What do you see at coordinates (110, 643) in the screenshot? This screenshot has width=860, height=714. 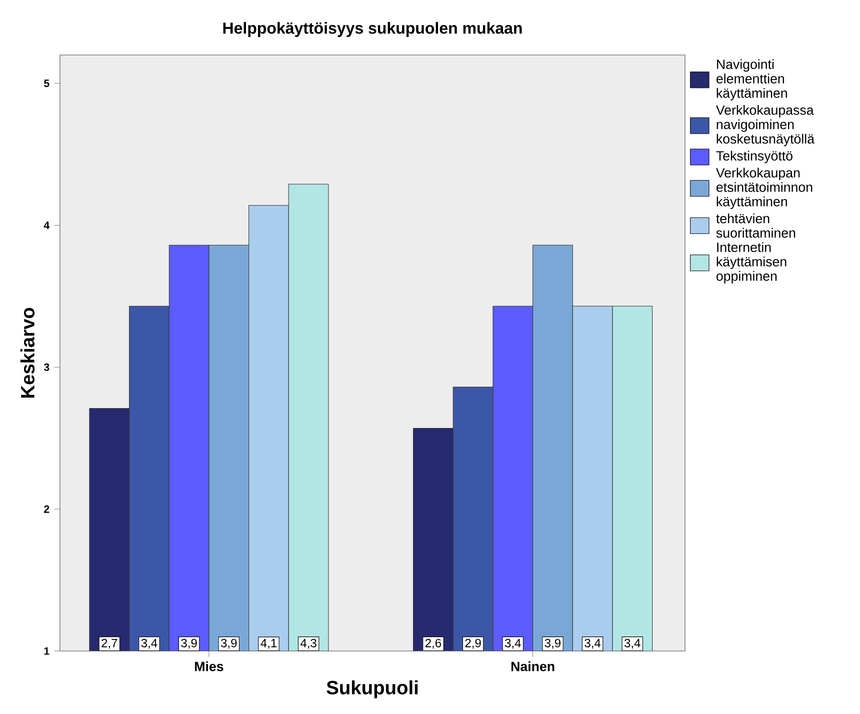 I see `data-label: 2,7` at bounding box center [110, 643].